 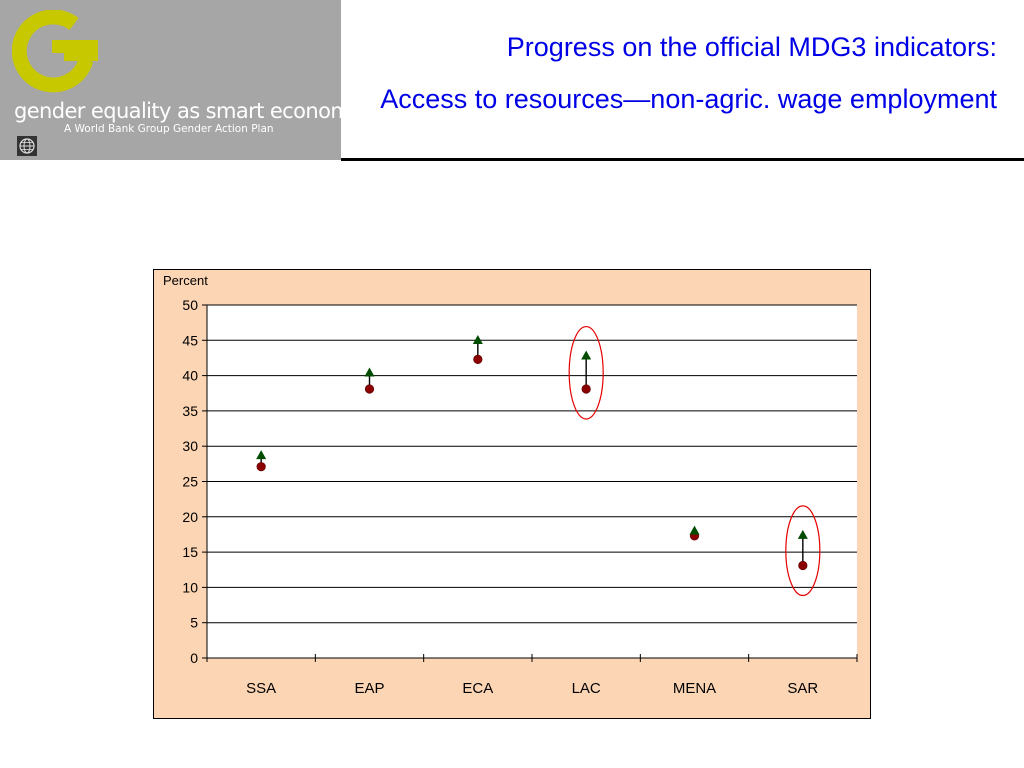 I want to click on x-tick-label: MENA, so click(x=694, y=688).